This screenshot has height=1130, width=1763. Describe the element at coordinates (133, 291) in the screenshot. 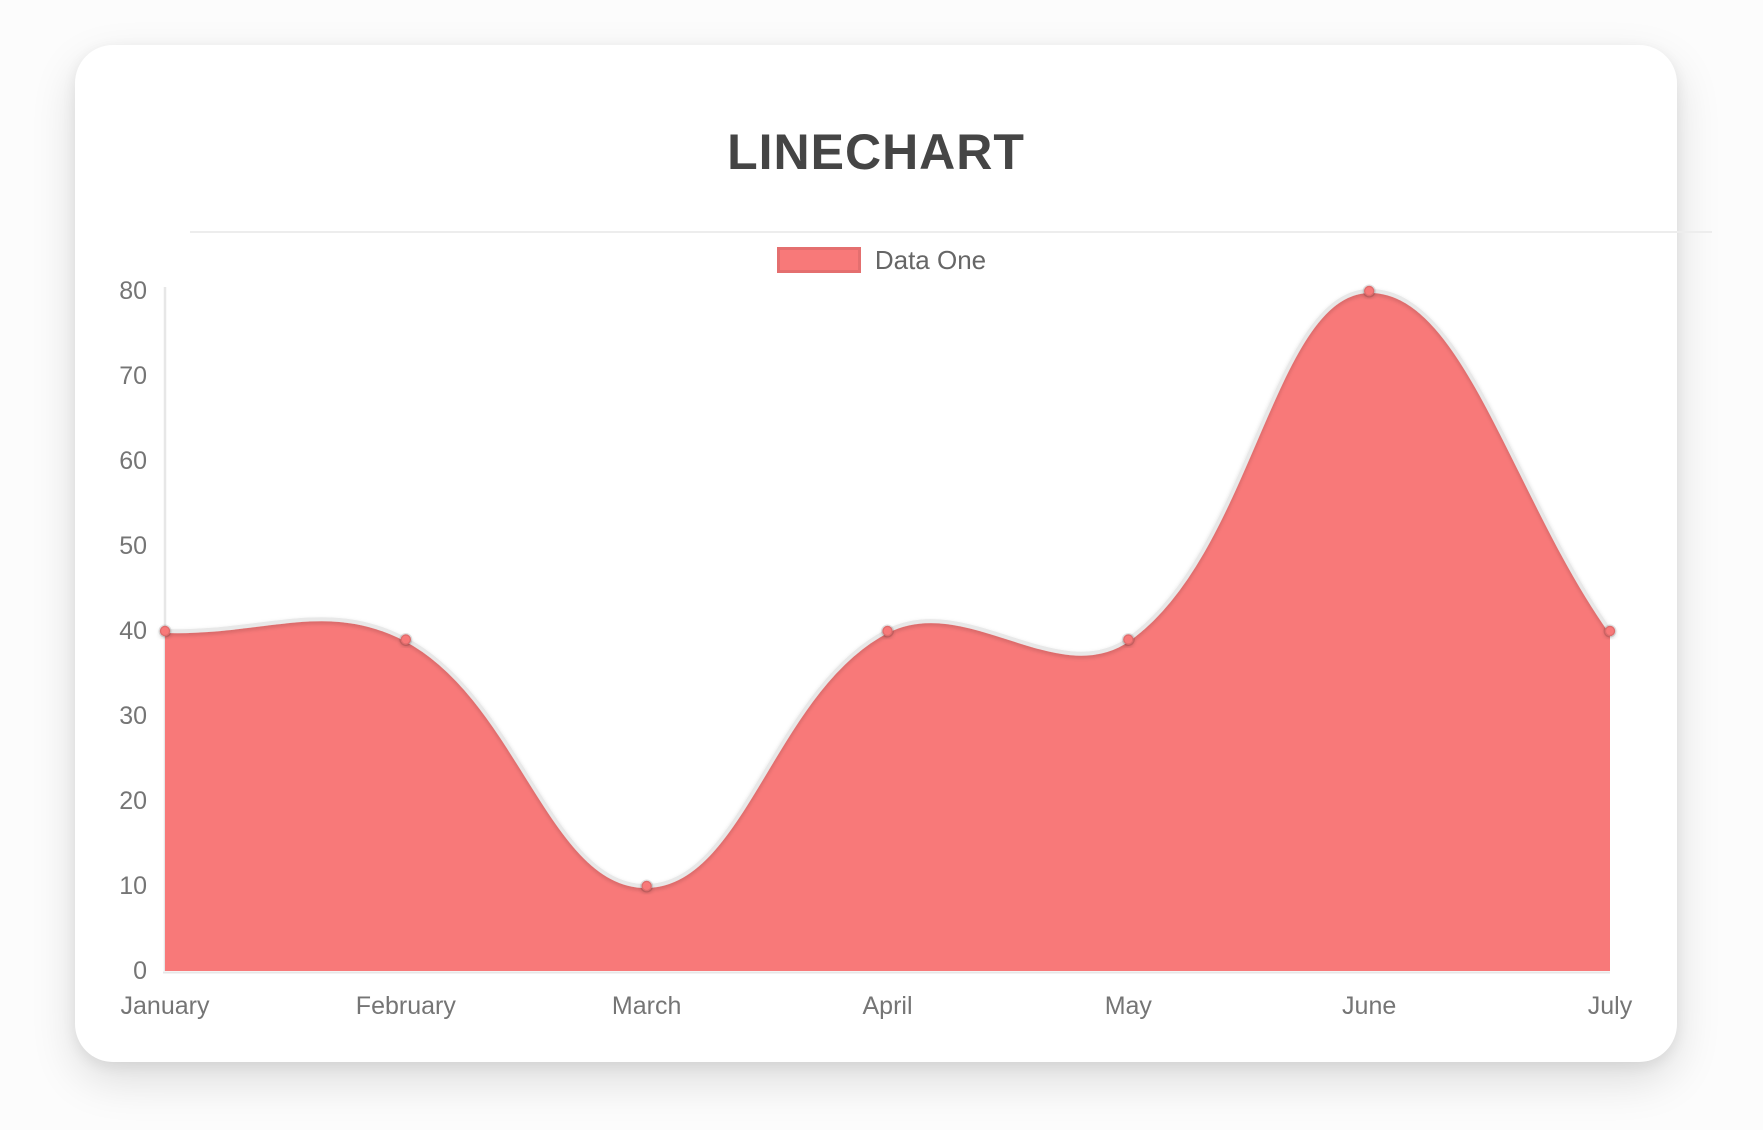

I see `y-axis-tick-80: 80` at that location.